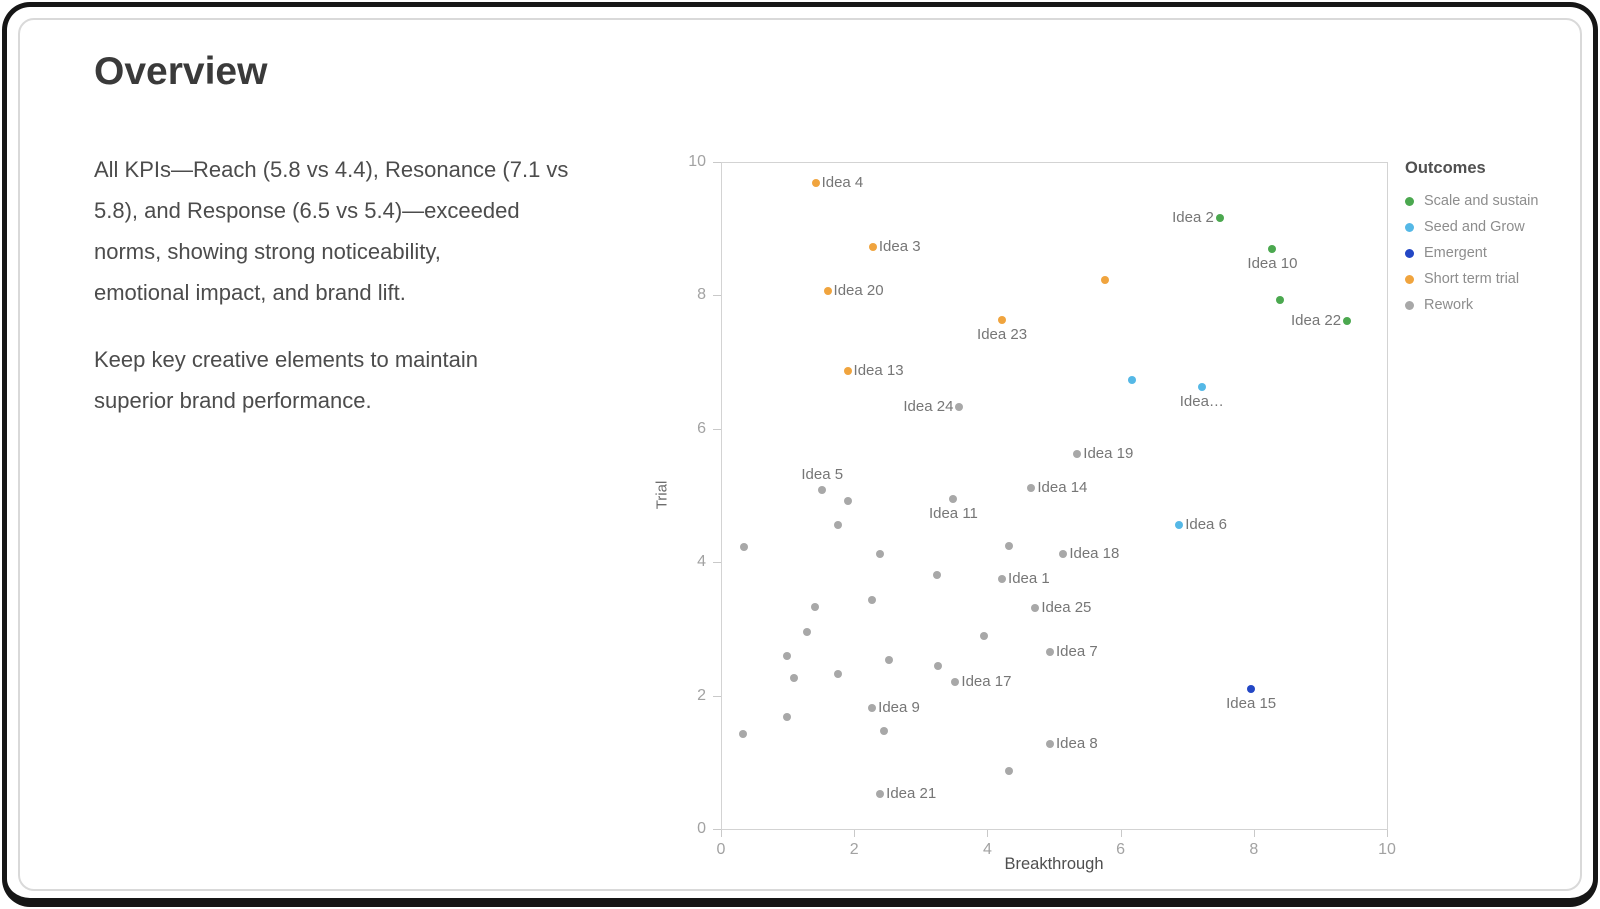  I want to click on scatter-point-label: Idea 3, so click(899, 246).